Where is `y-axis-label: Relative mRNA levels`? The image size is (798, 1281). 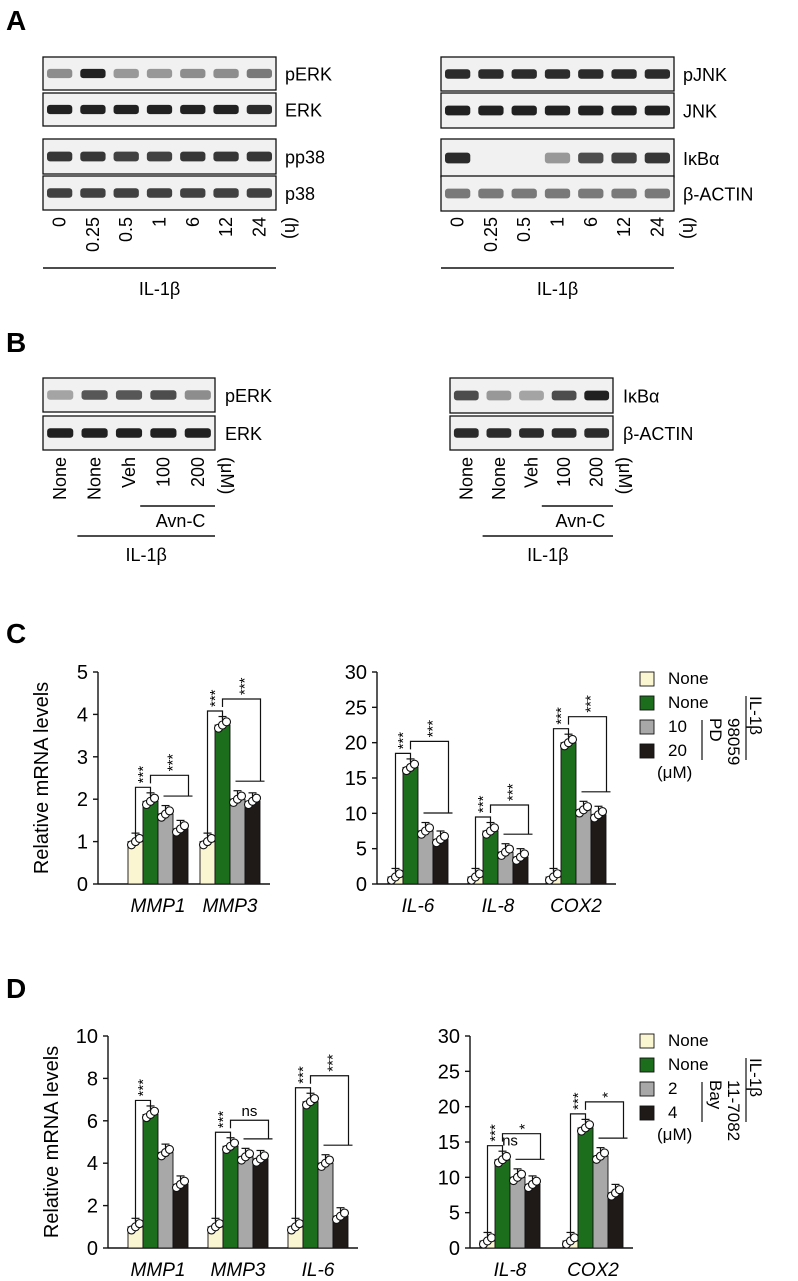 y-axis-label: Relative mRNA levels is located at coordinates (42, 778).